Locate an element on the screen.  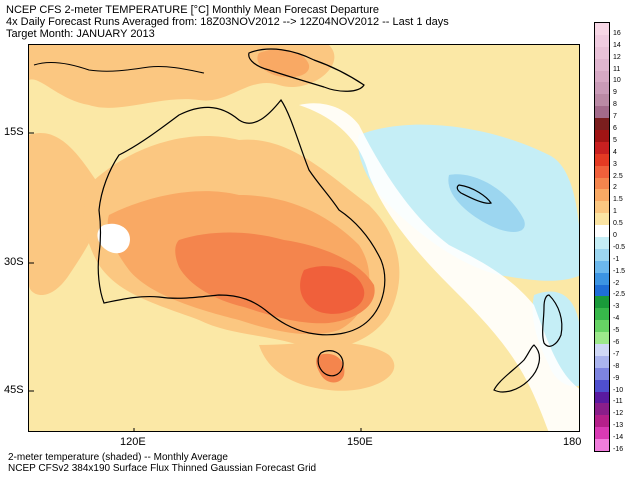
lat-label-45s: 45S is located at coordinates (14, 390).